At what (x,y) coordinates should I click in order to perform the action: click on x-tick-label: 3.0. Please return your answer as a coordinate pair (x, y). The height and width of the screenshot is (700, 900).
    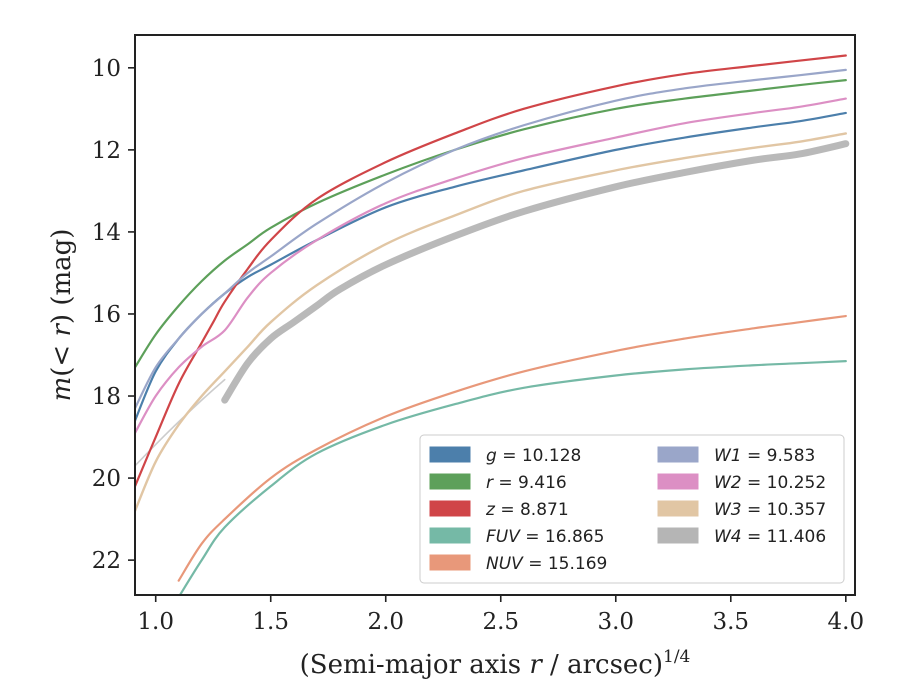
    Looking at the image, I should click on (615, 622).